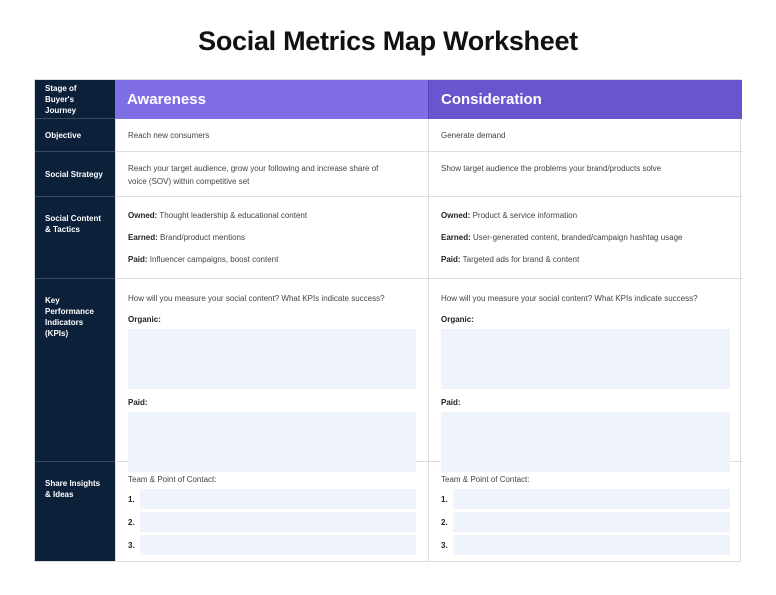 The image size is (776, 595). What do you see at coordinates (75, 174) in the screenshot?
I see `label-strategy: Social Strategy` at bounding box center [75, 174].